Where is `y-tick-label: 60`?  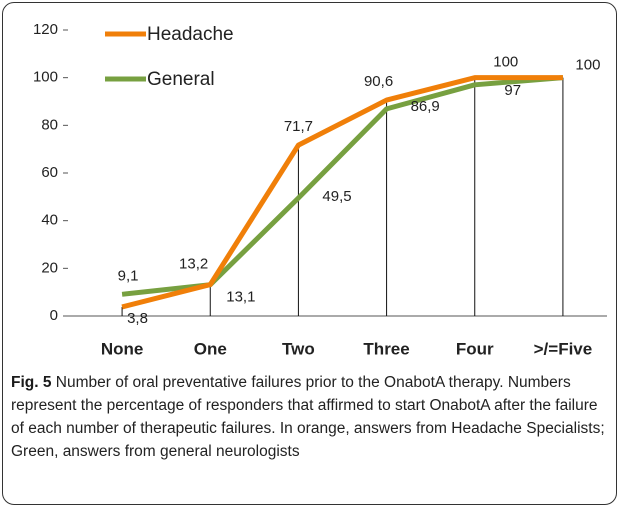 y-tick-label: 60 is located at coordinates (49, 172).